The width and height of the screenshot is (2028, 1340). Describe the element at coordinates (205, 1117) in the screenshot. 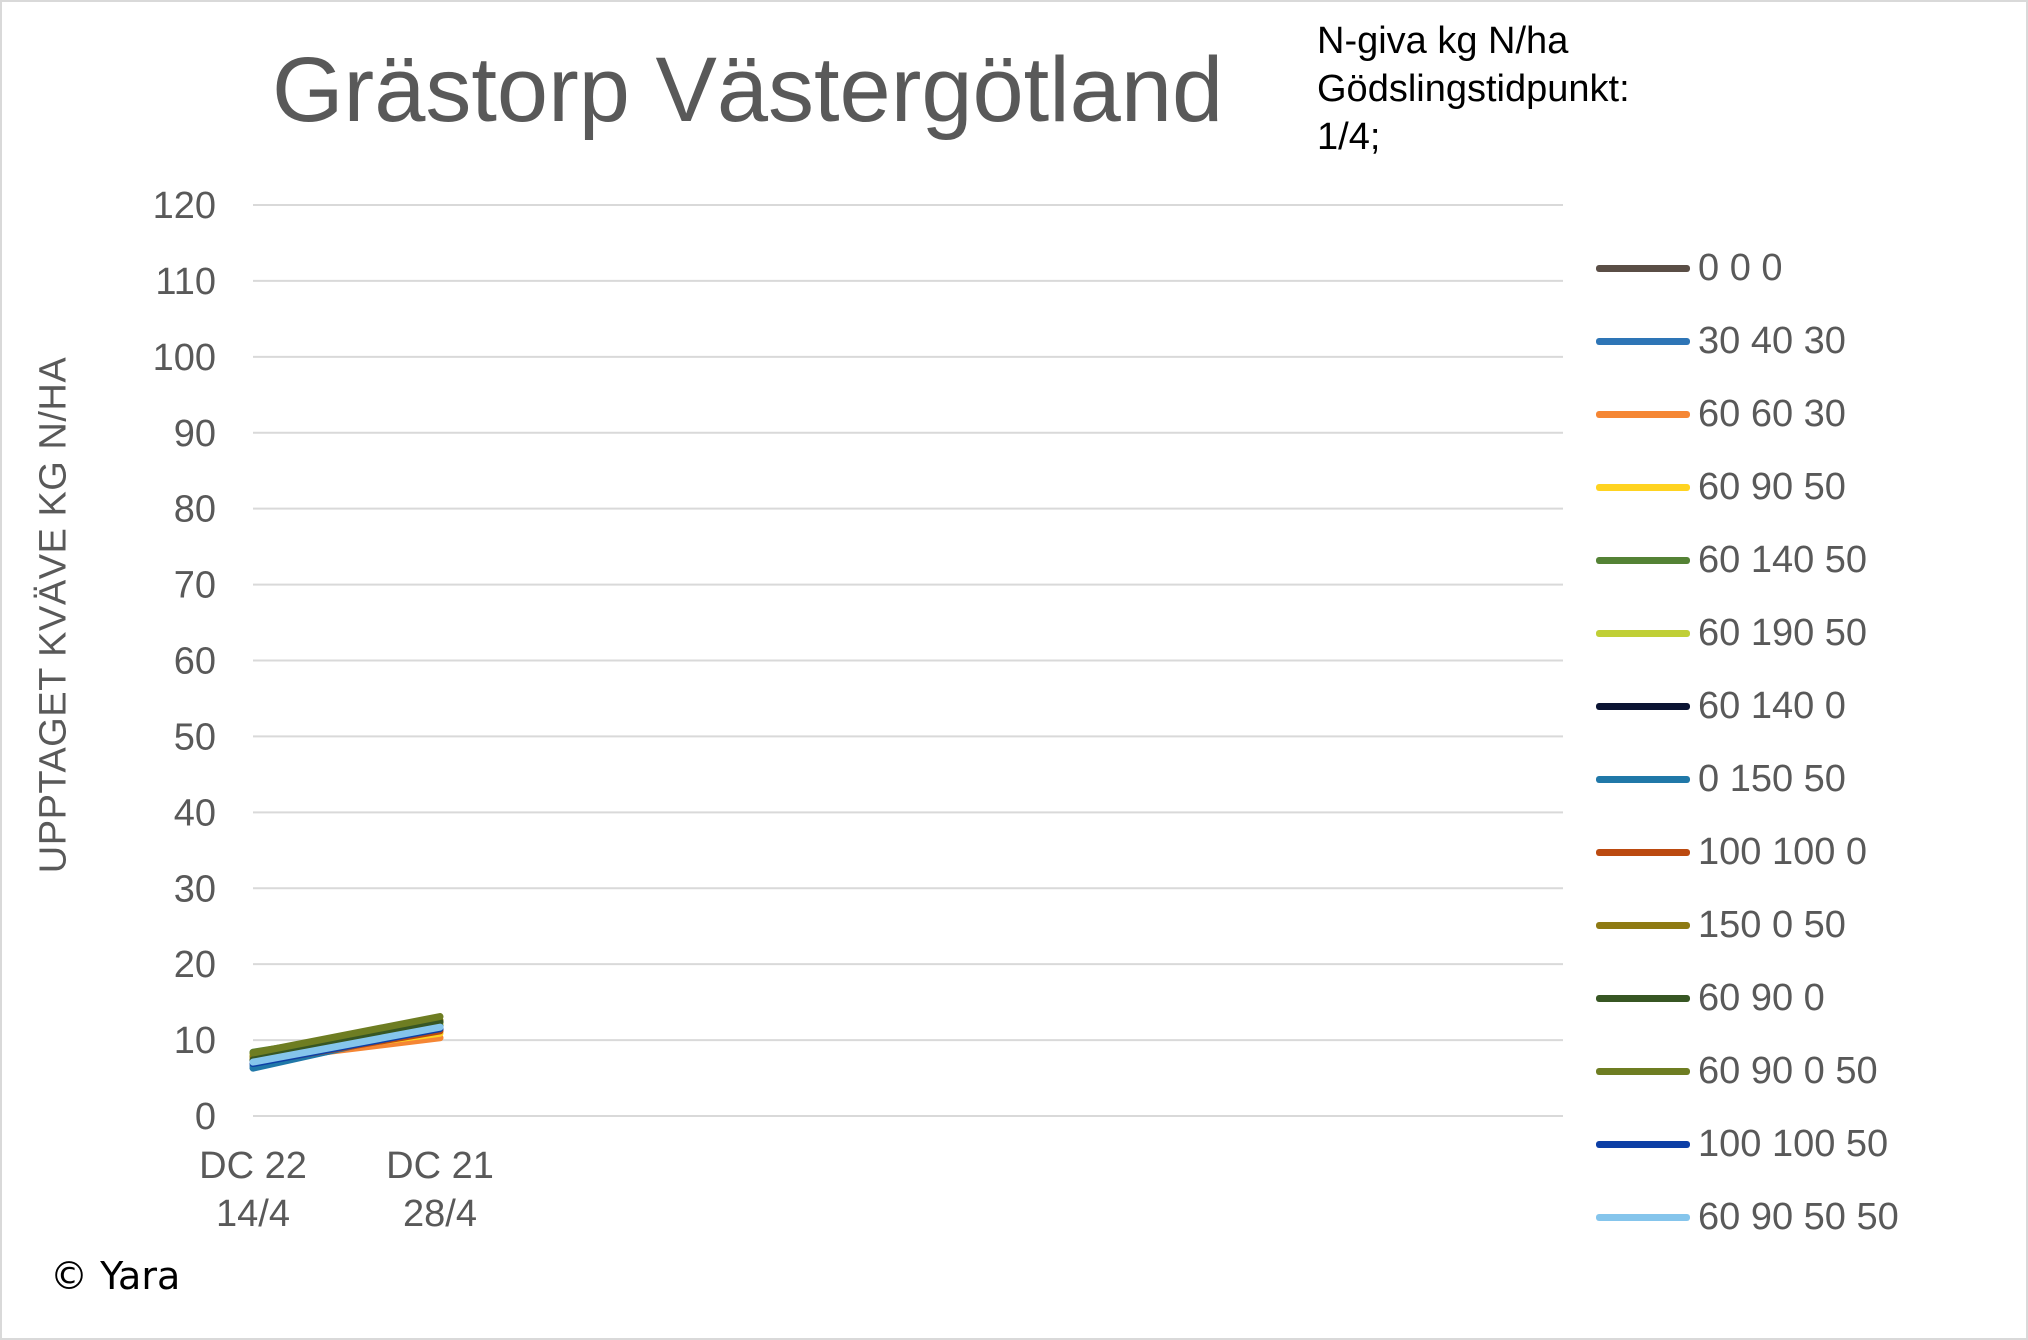

I see `y-tick-label: 0` at that location.